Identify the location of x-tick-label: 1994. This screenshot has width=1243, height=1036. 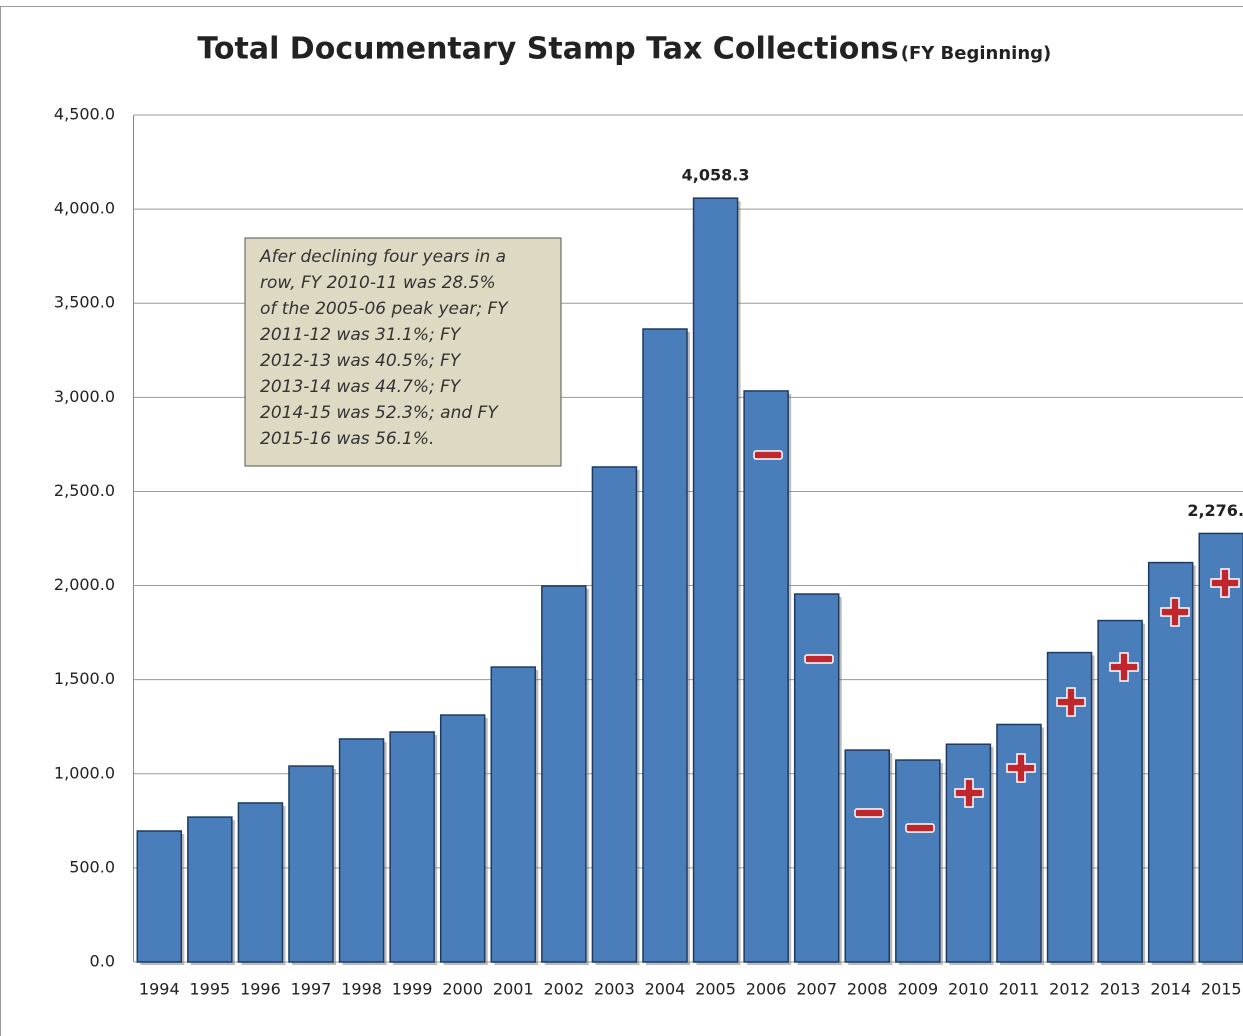
(159, 989).